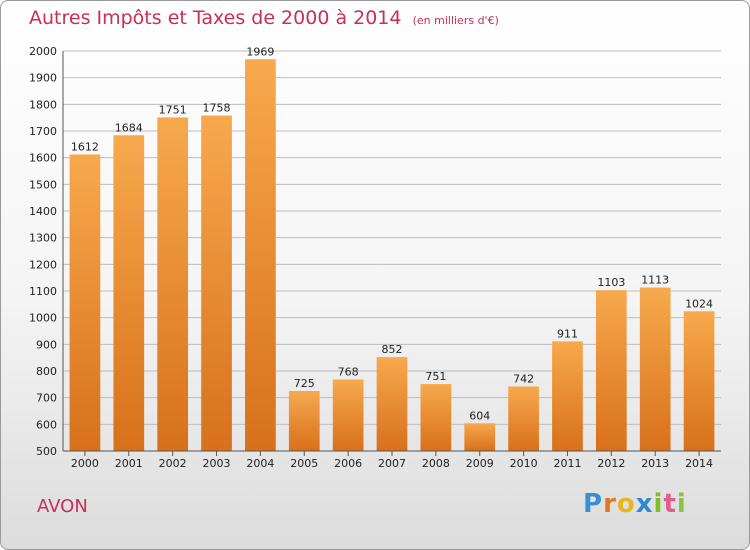 This screenshot has width=750, height=550. I want to click on y-tick-label: 1000, so click(43, 318).